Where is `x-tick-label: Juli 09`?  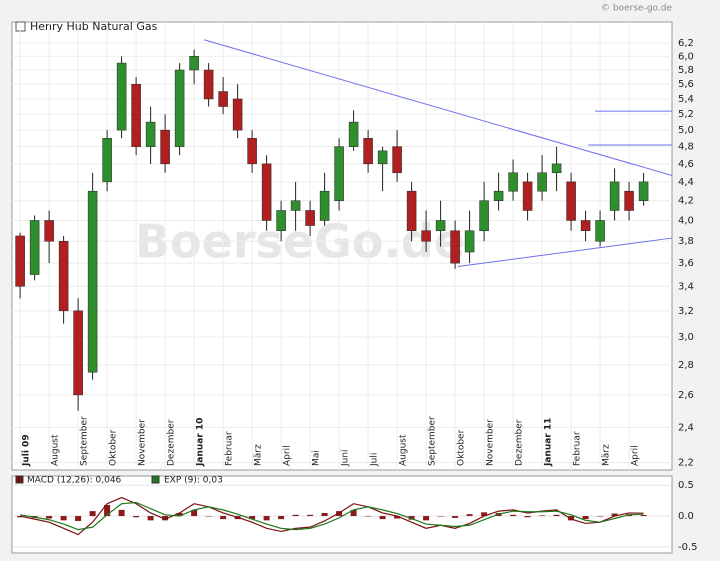 x-tick-label: Juli 09 is located at coordinates (27, 450).